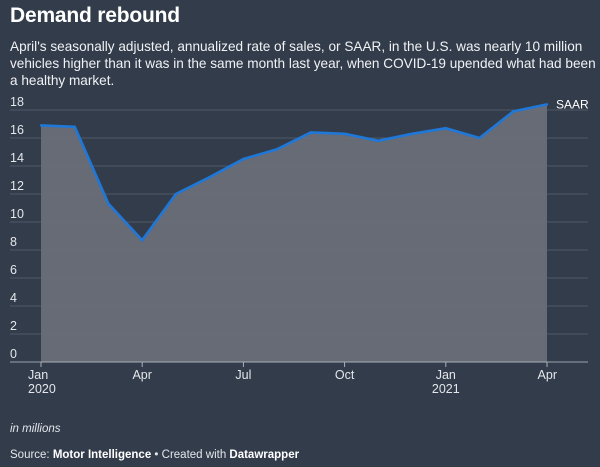 This screenshot has height=467, width=600. I want to click on x-tick-label-0: Jan, so click(38, 375).